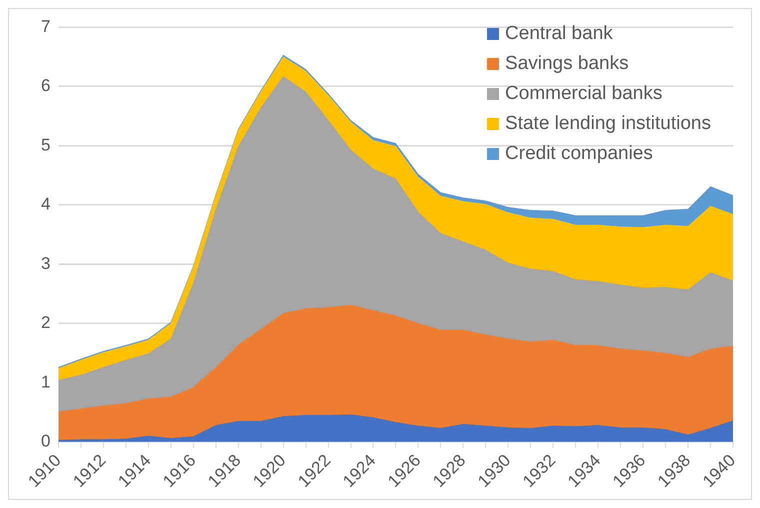  I want to click on y-tick-label: 6, so click(45, 86).